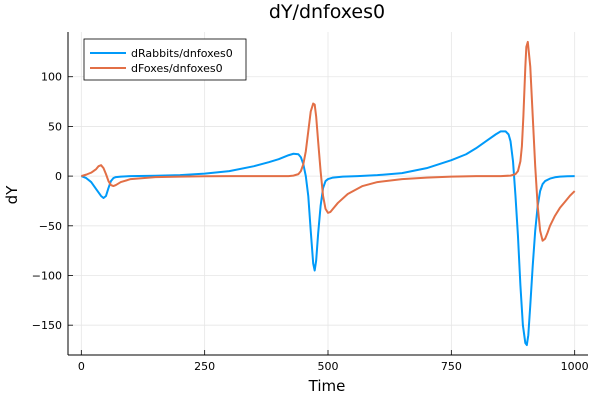  Describe the element at coordinates (575, 366) in the screenshot. I see `x-tick-label: 1000` at that location.